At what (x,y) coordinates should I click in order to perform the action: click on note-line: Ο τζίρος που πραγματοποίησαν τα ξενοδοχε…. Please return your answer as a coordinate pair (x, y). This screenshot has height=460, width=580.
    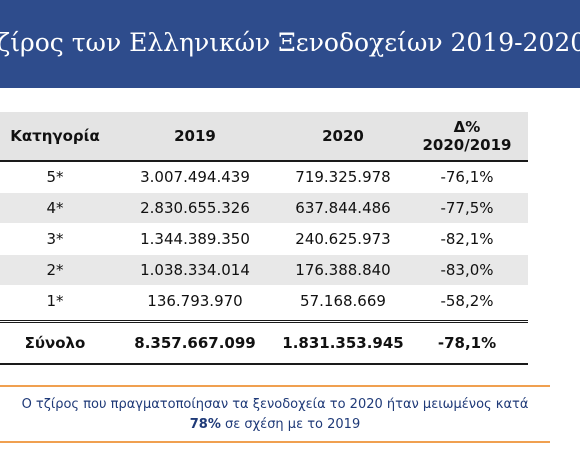
    Looking at the image, I should click on (275, 404).